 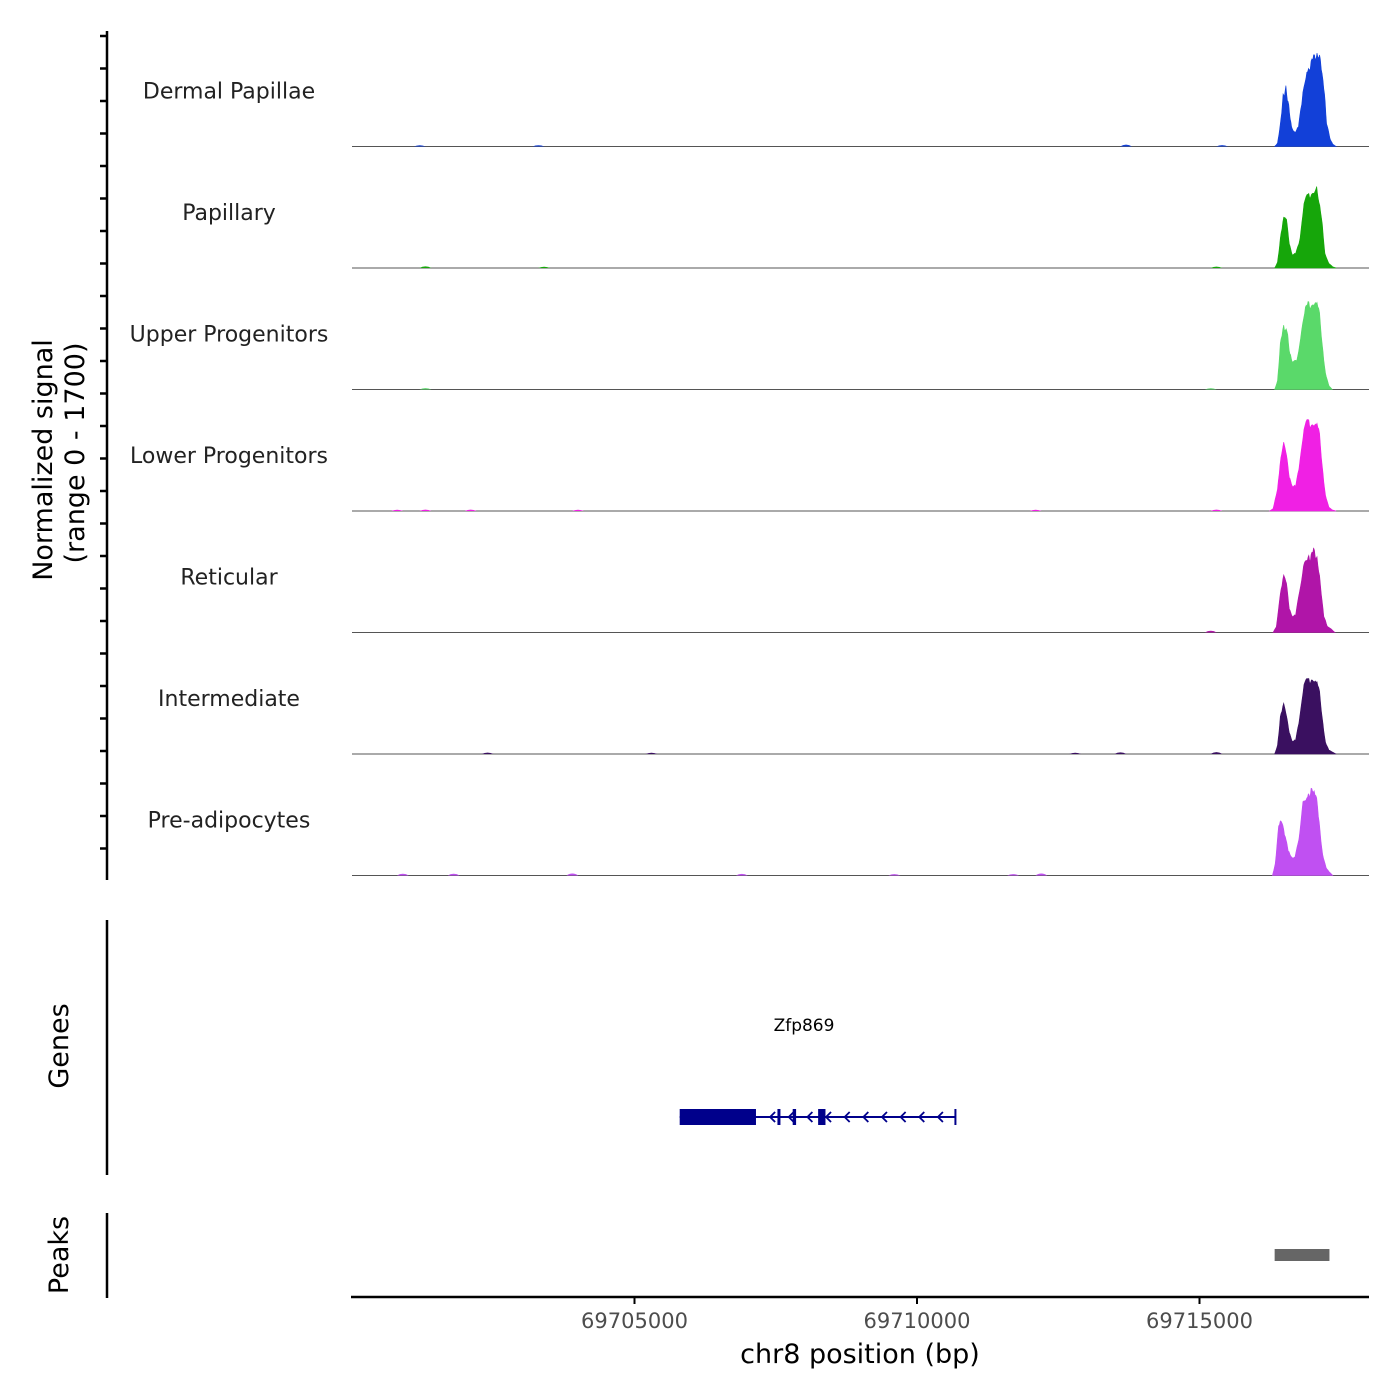 What do you see at coordinates (229, 213) in the screenshot?
I see `track-label: Papillary` at bounding box center [229, 213].